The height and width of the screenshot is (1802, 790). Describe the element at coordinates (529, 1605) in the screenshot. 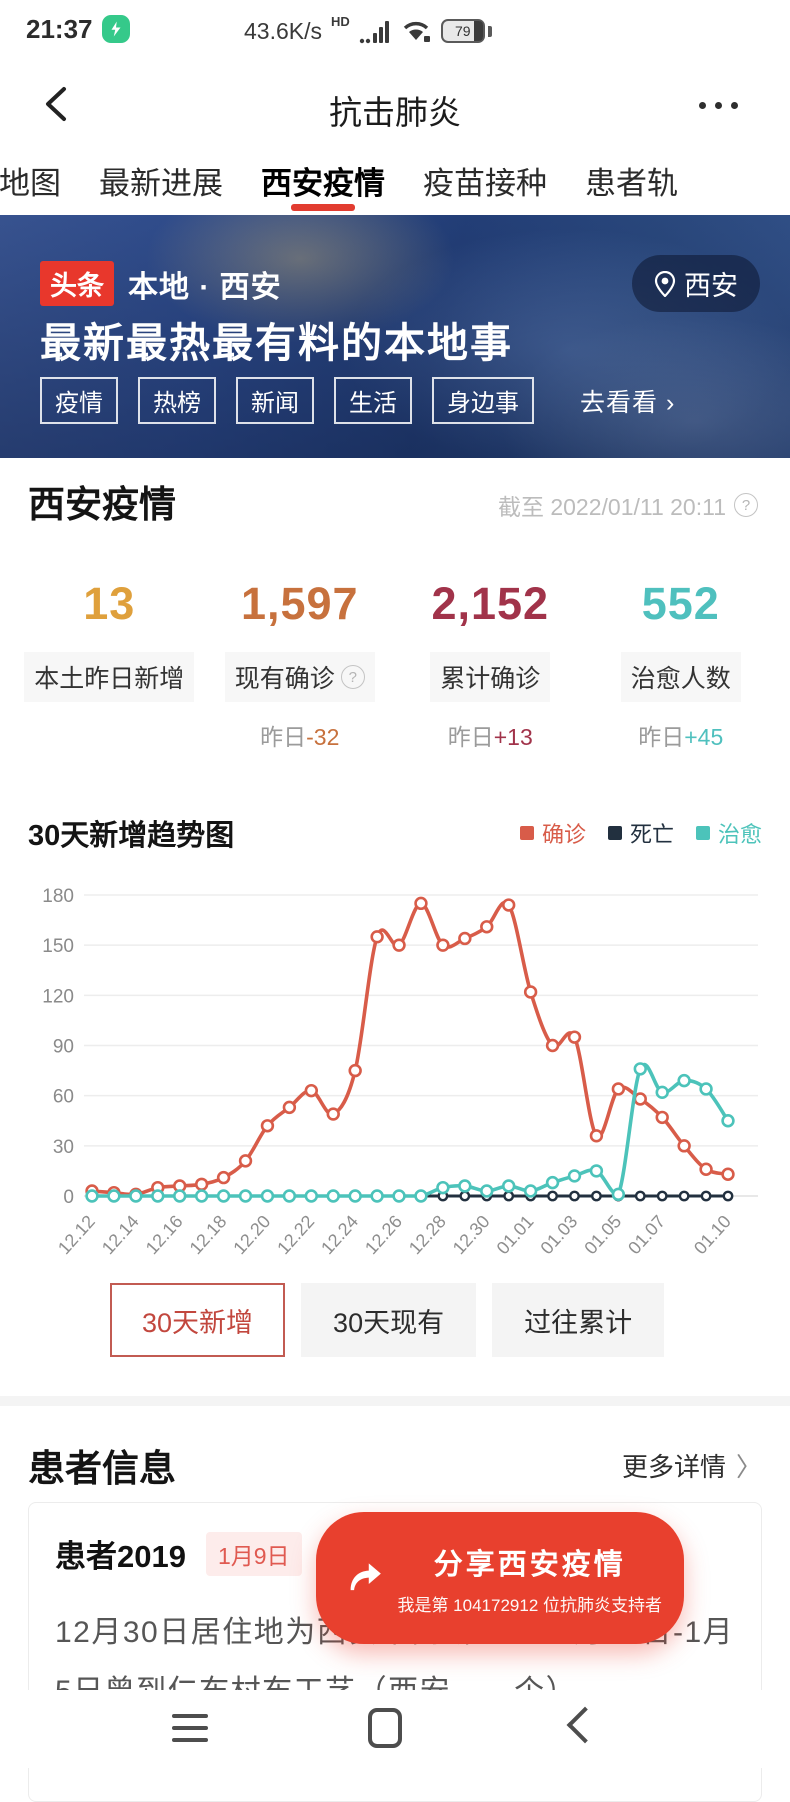

I see `share-subtext: 我是第 104172912 位抗肺炎支持者` at that location.